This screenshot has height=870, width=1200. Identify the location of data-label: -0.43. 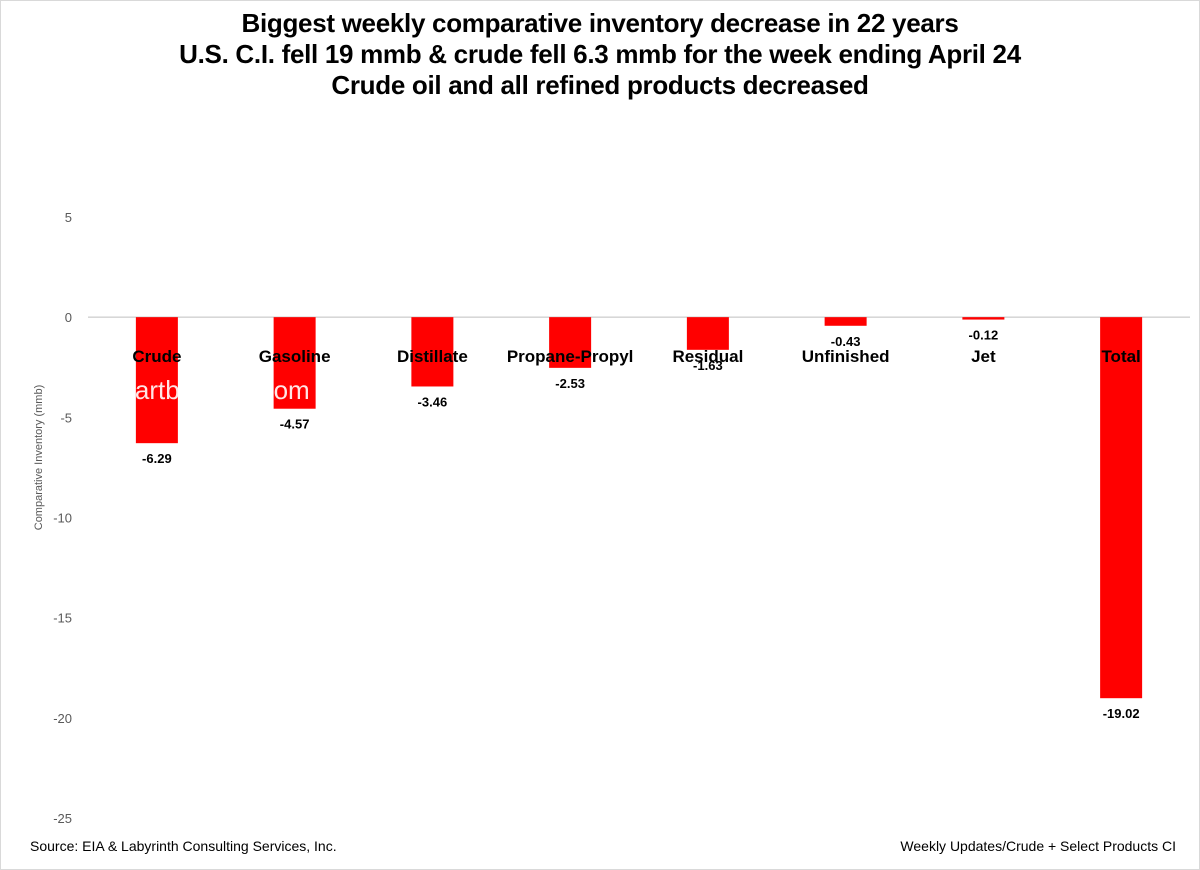
(846, 341).